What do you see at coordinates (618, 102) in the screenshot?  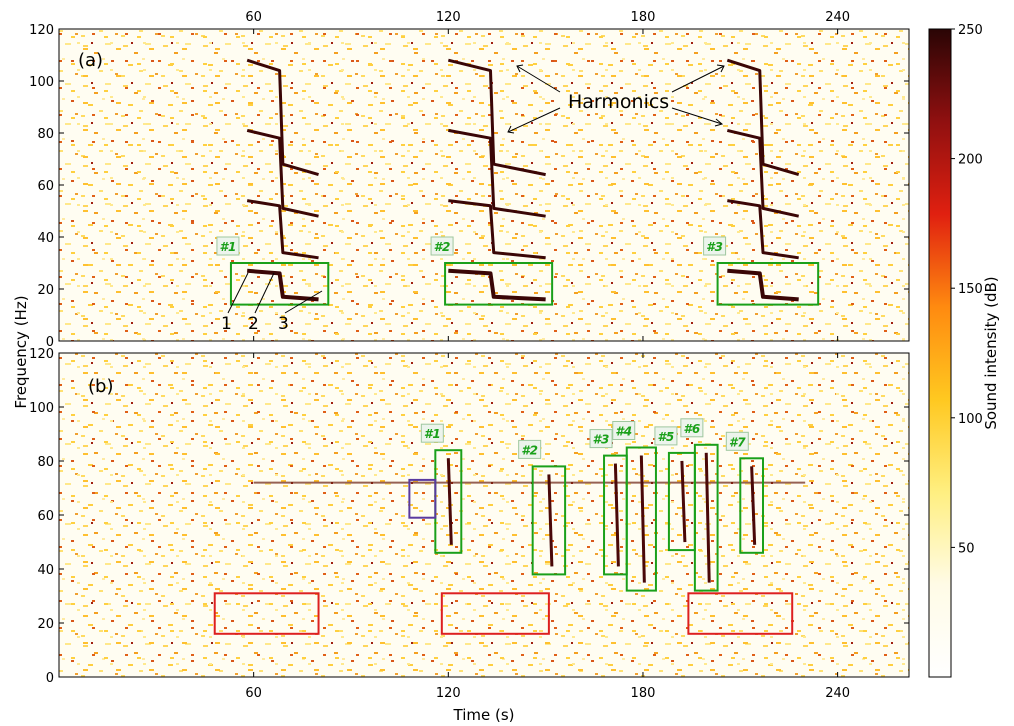 I see `harmonics-annotation: Harmonics` at bounding box center [618, 102].